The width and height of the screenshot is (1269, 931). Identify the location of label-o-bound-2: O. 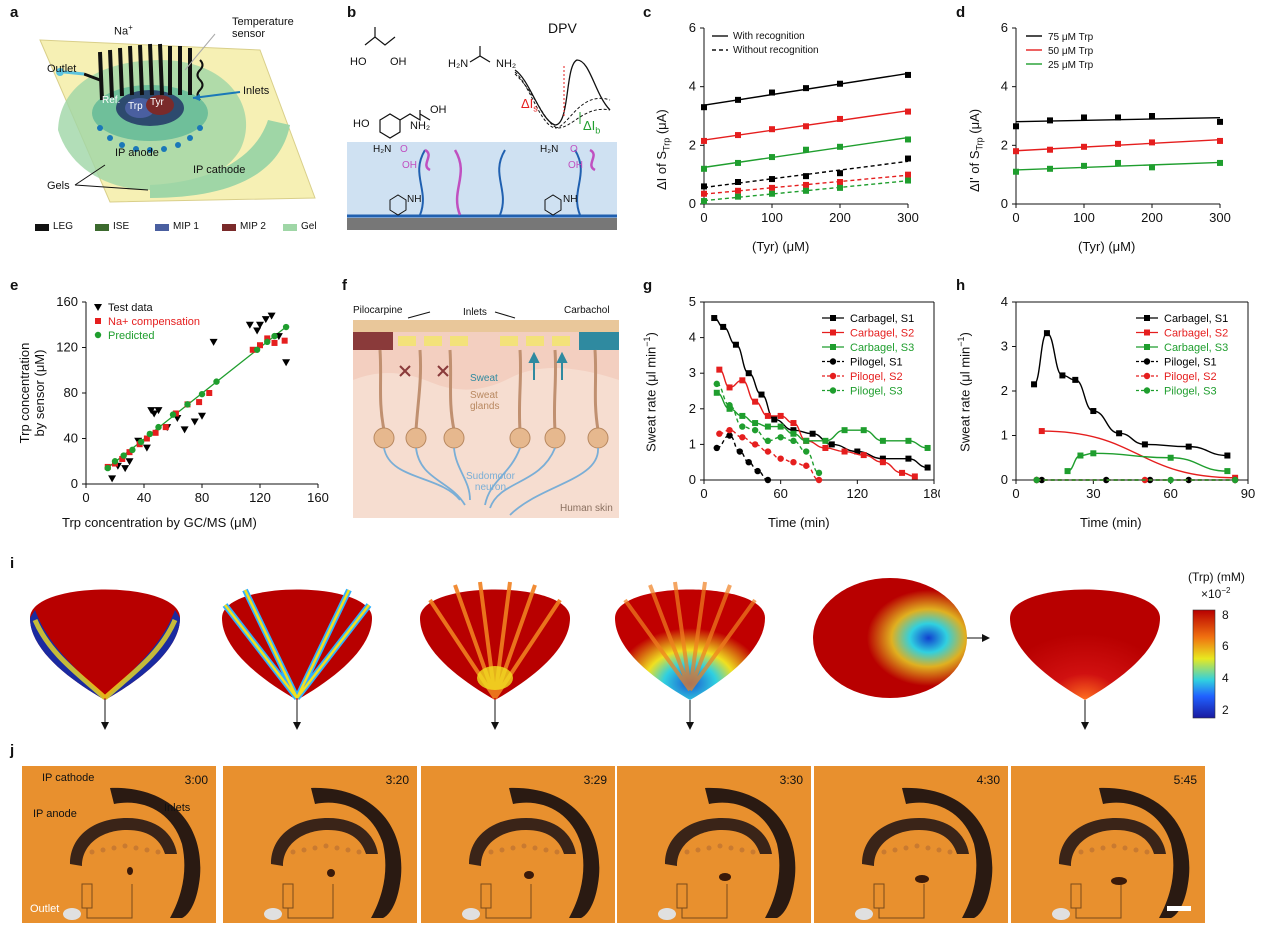
(574, 149).